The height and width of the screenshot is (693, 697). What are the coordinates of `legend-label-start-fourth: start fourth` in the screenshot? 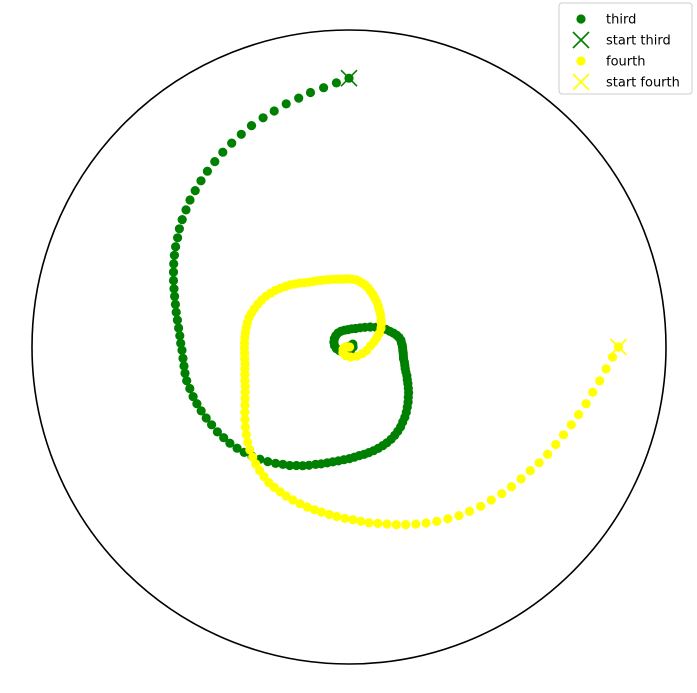 It's located at (643, 83).